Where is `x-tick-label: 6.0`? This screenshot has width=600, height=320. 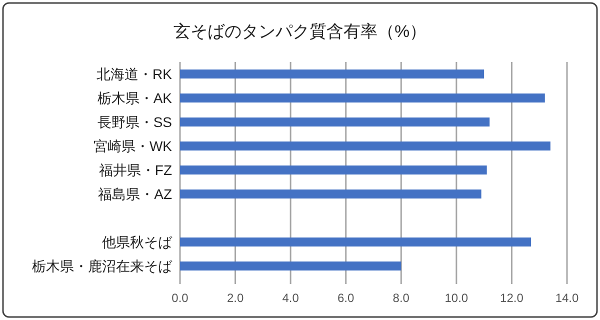 x-tick-label: 6.0 is located at coordinates (346, 298).